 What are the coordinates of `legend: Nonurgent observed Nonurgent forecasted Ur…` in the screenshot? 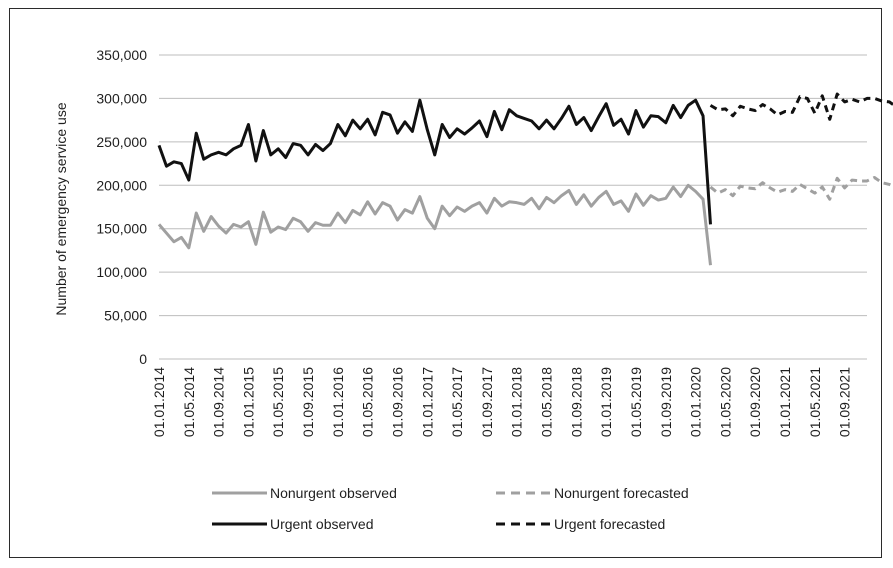 It's located at (450, 508).